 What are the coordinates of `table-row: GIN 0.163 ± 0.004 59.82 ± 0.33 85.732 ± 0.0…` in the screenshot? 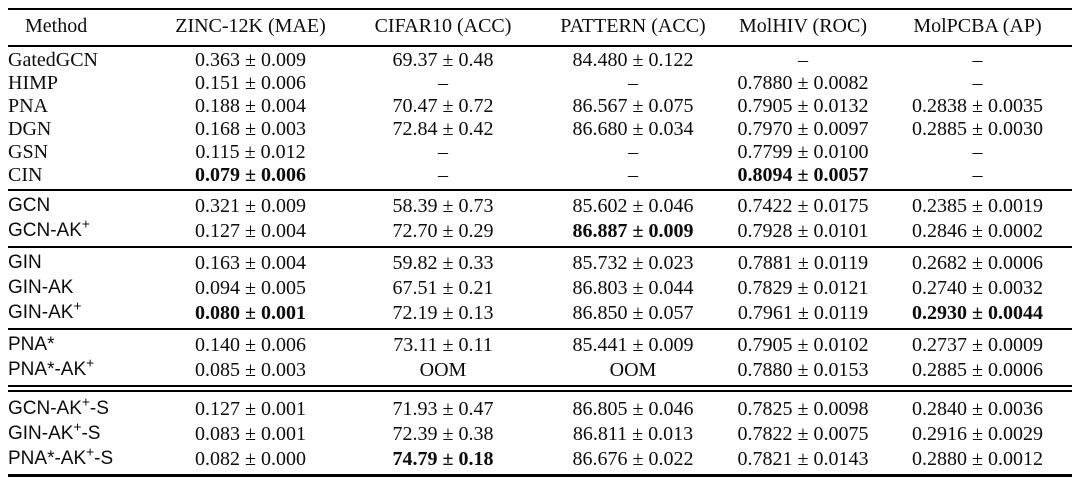 It's located at (540, 261).